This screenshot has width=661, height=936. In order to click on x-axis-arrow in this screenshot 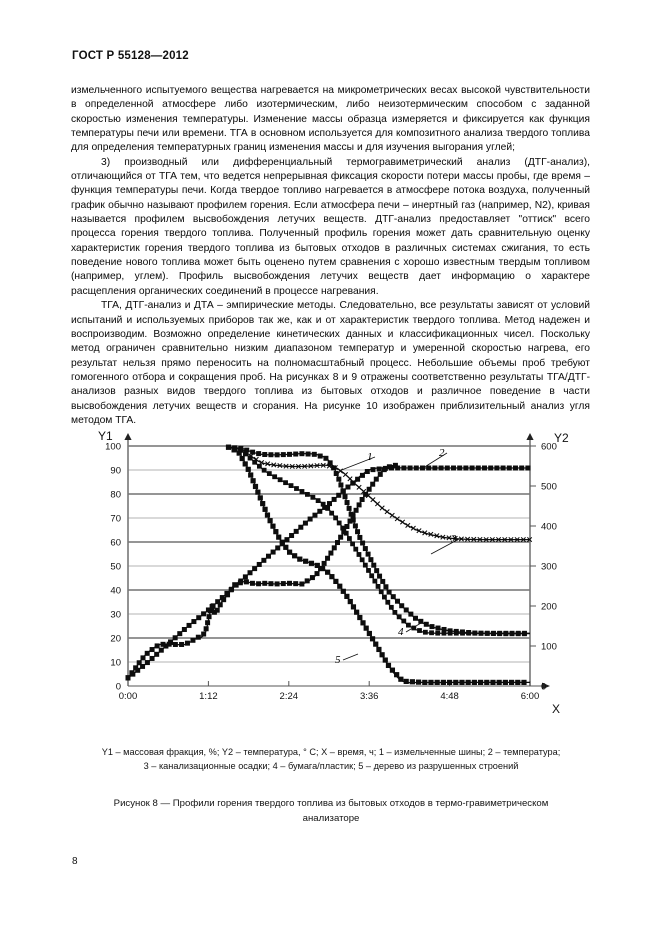, I will do `click(546, 686)`.